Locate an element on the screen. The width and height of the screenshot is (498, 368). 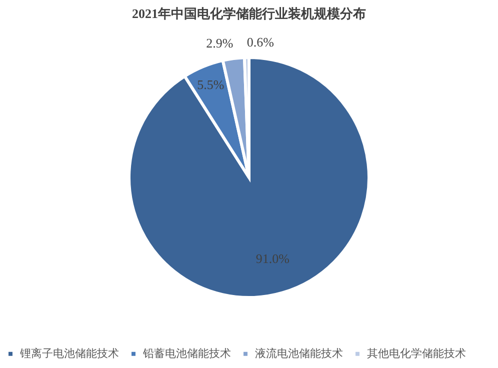
legend-label: 锂离子电池储能技术 is located at coordinates (69, 353).